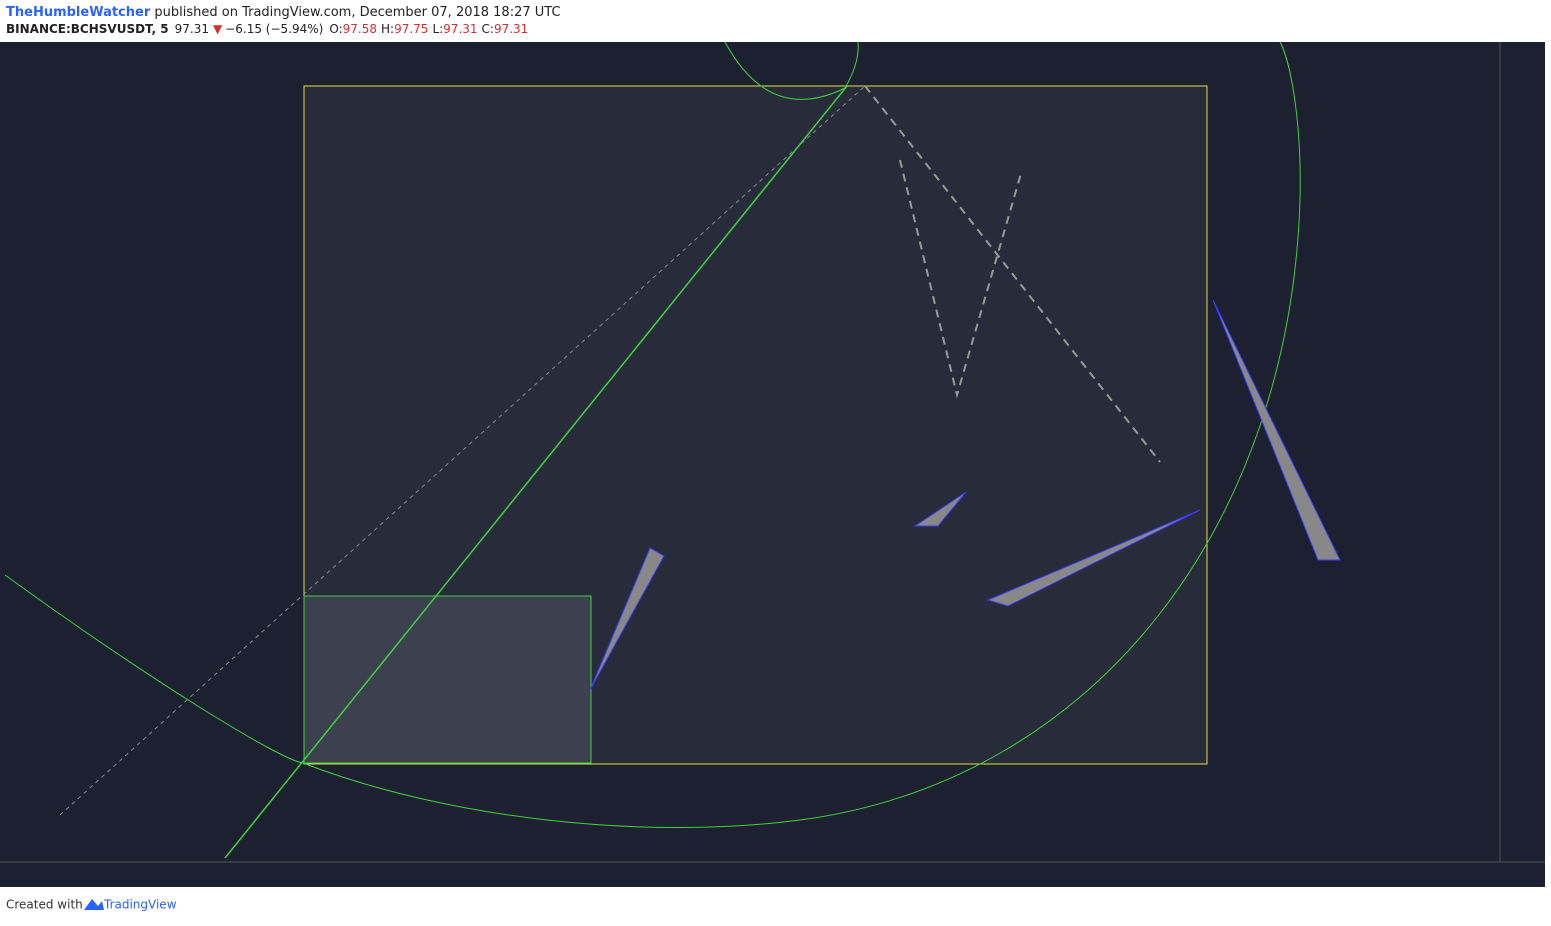 Image resolution: width=1551 pixels, height=926 pixels. What do you see at coordinates (87, 29) in the screenshot?
I see `symbol: BINANCE:BCHSVUSDT, 5` at bounding box center [87, 29].